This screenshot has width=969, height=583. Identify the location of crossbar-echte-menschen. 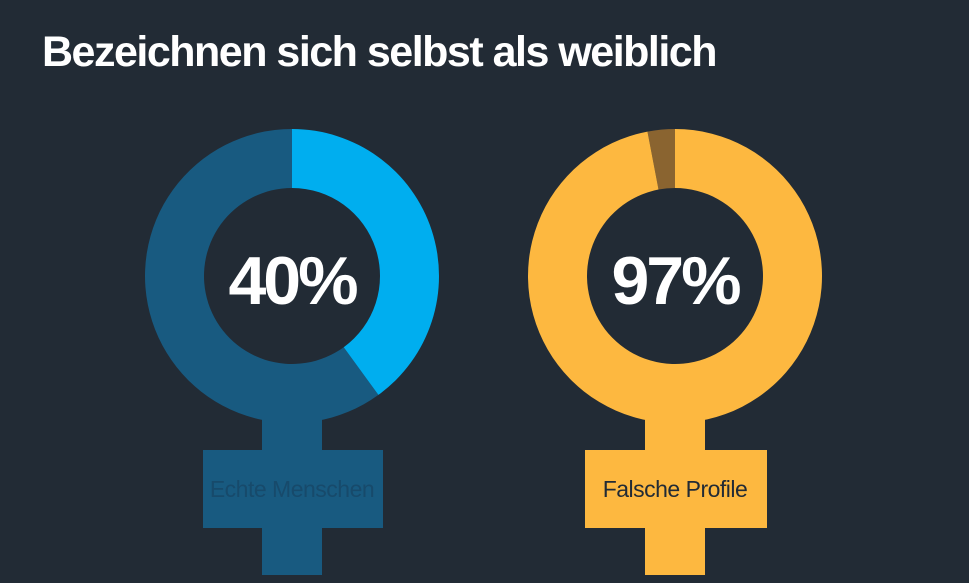
(293, 489).